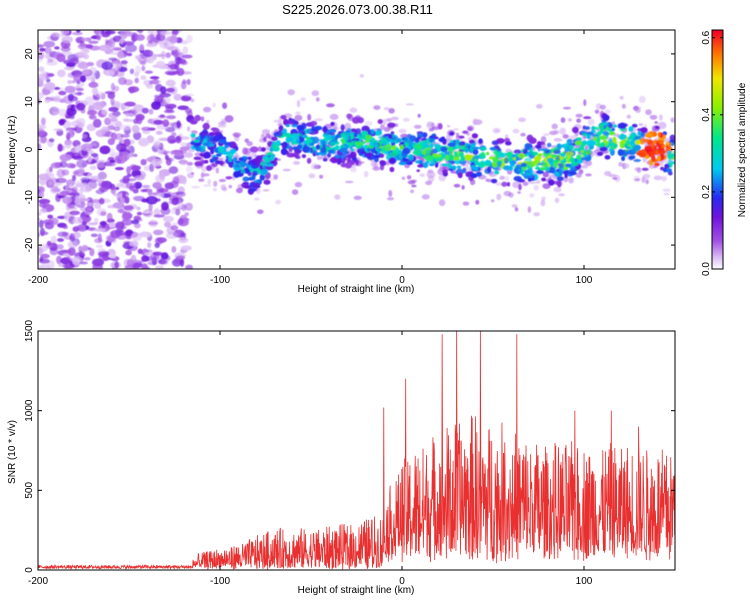 Image resolution: width=750 pixels, height=600 pixels. Describe the element at coordinates (29, 330) in the screenshot. I see `bottom-y-tick-label: 1500` at that location.